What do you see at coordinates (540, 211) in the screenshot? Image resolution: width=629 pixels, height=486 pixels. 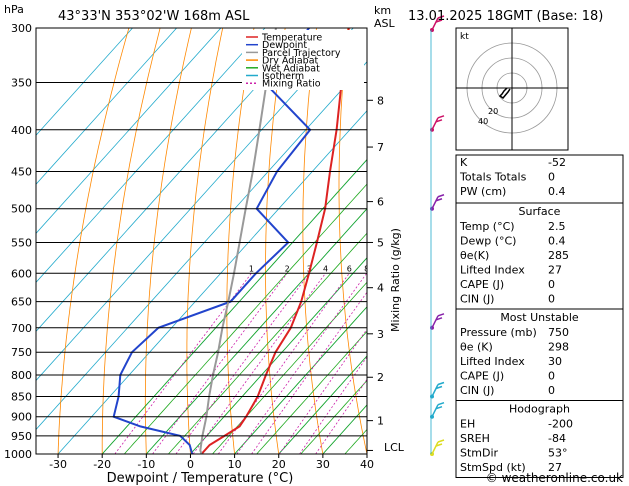 I see `surface-title: Surface` at bounding box center [540, 211].